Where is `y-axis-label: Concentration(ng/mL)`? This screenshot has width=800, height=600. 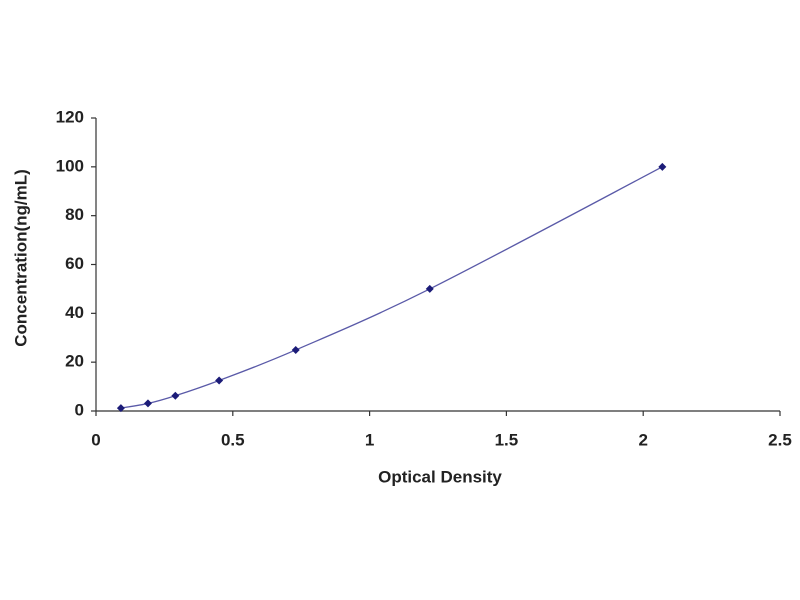 y-axis-label: Concentration(ng/mL) is located at coordinates (20, 258).